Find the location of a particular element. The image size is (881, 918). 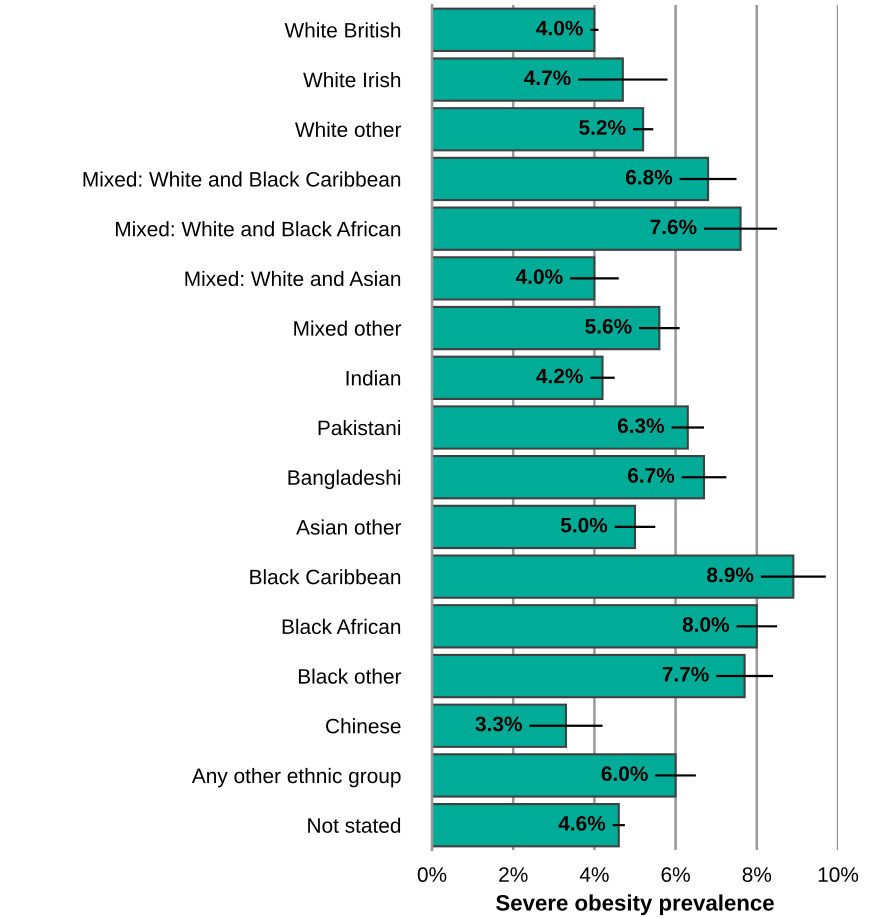

y-tick-label: Indian is located at coordinates (373, 378).